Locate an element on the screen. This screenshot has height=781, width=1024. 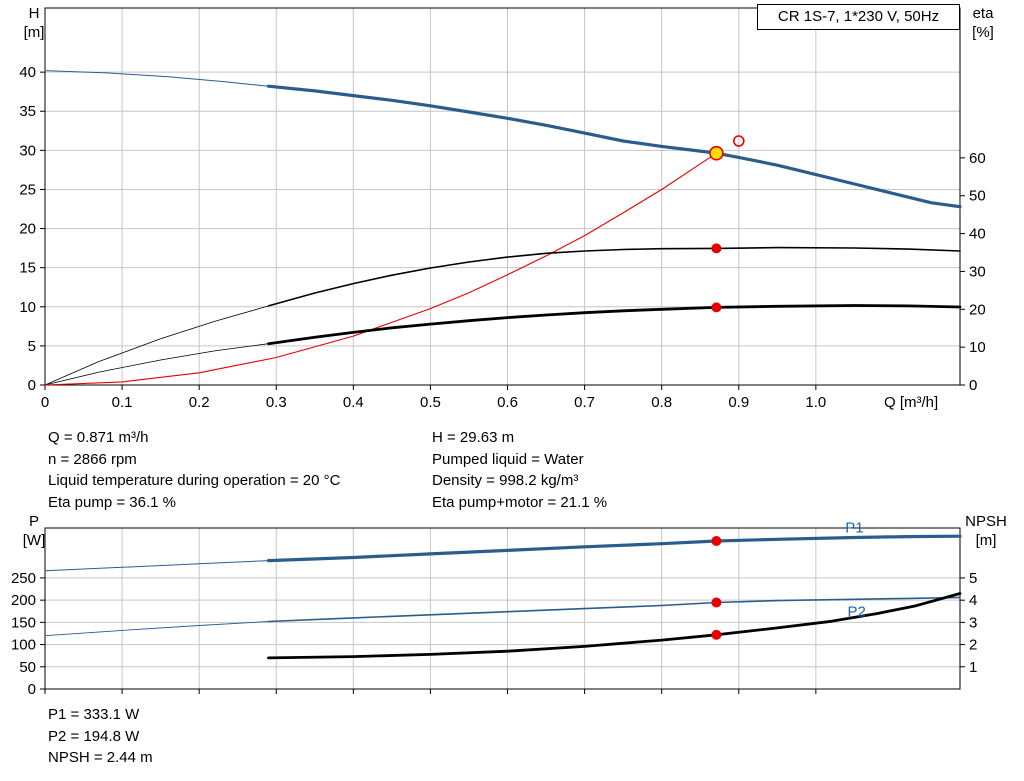
pumped-liquid-value: Pumped liquid = Water is located at coordinates (508, 459).